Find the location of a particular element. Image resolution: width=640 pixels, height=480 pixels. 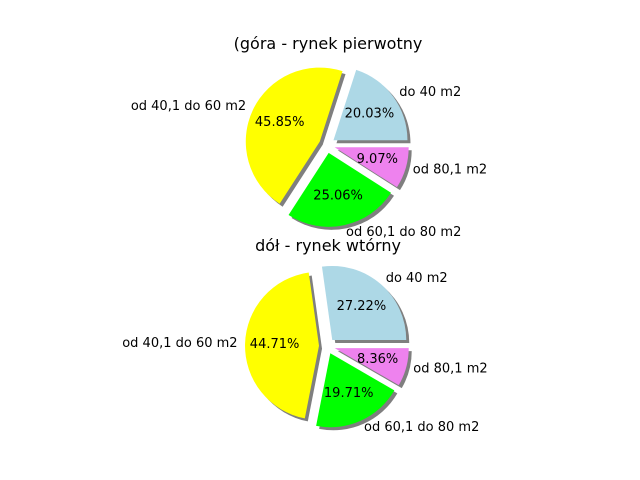

percent-label-od-40-60: 44.71% is located at coordinates (275, 344).